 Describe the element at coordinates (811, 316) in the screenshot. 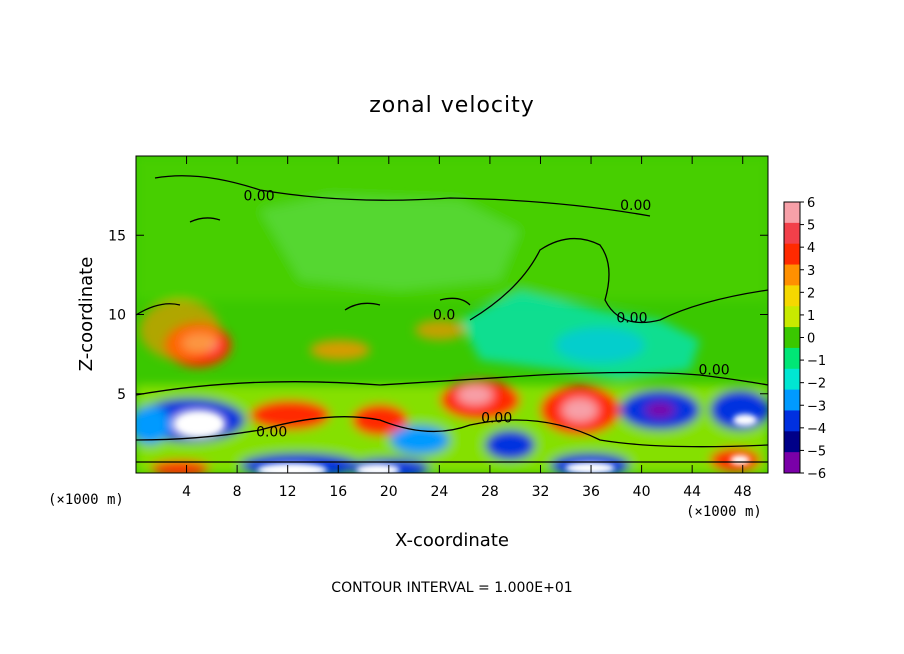

I see `colorbar-label: 1` at that location.